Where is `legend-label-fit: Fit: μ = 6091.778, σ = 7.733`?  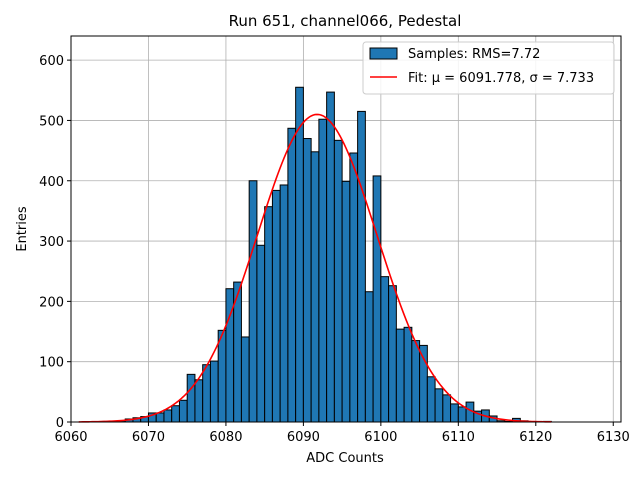 legend-label-fit: Fit: μ = 6091.778, σ = 7.733 is located at coordinates (501, 78).